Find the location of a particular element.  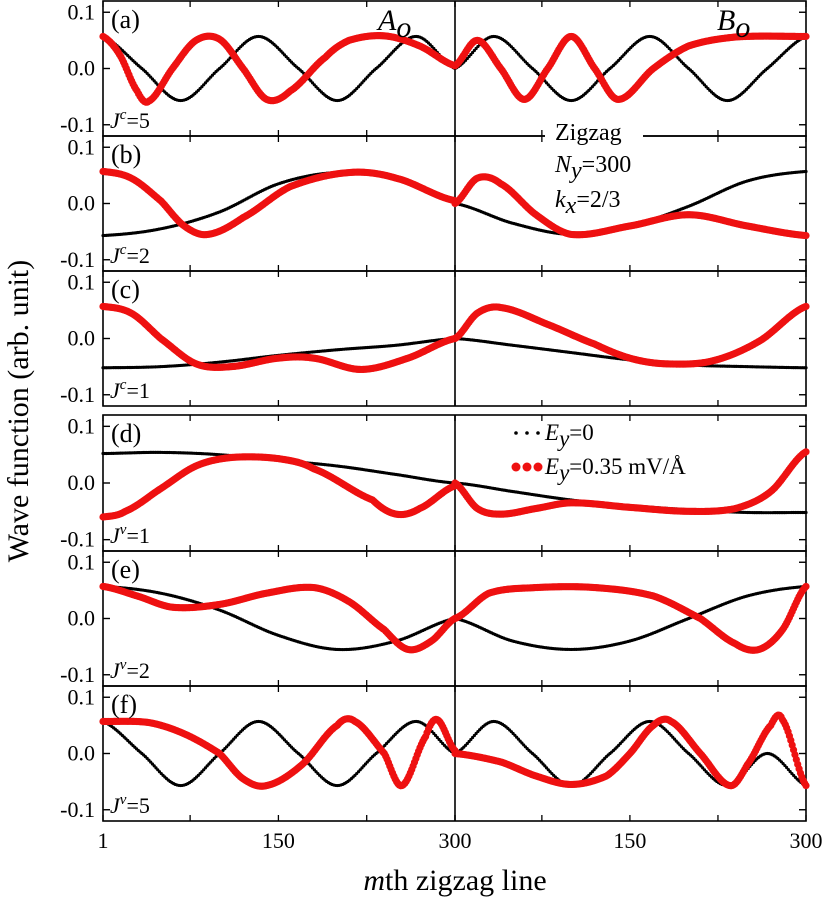

panel-b: 0.1 0.0 -0.1 (b) Jc=2 is located at coordinates (435, 203).